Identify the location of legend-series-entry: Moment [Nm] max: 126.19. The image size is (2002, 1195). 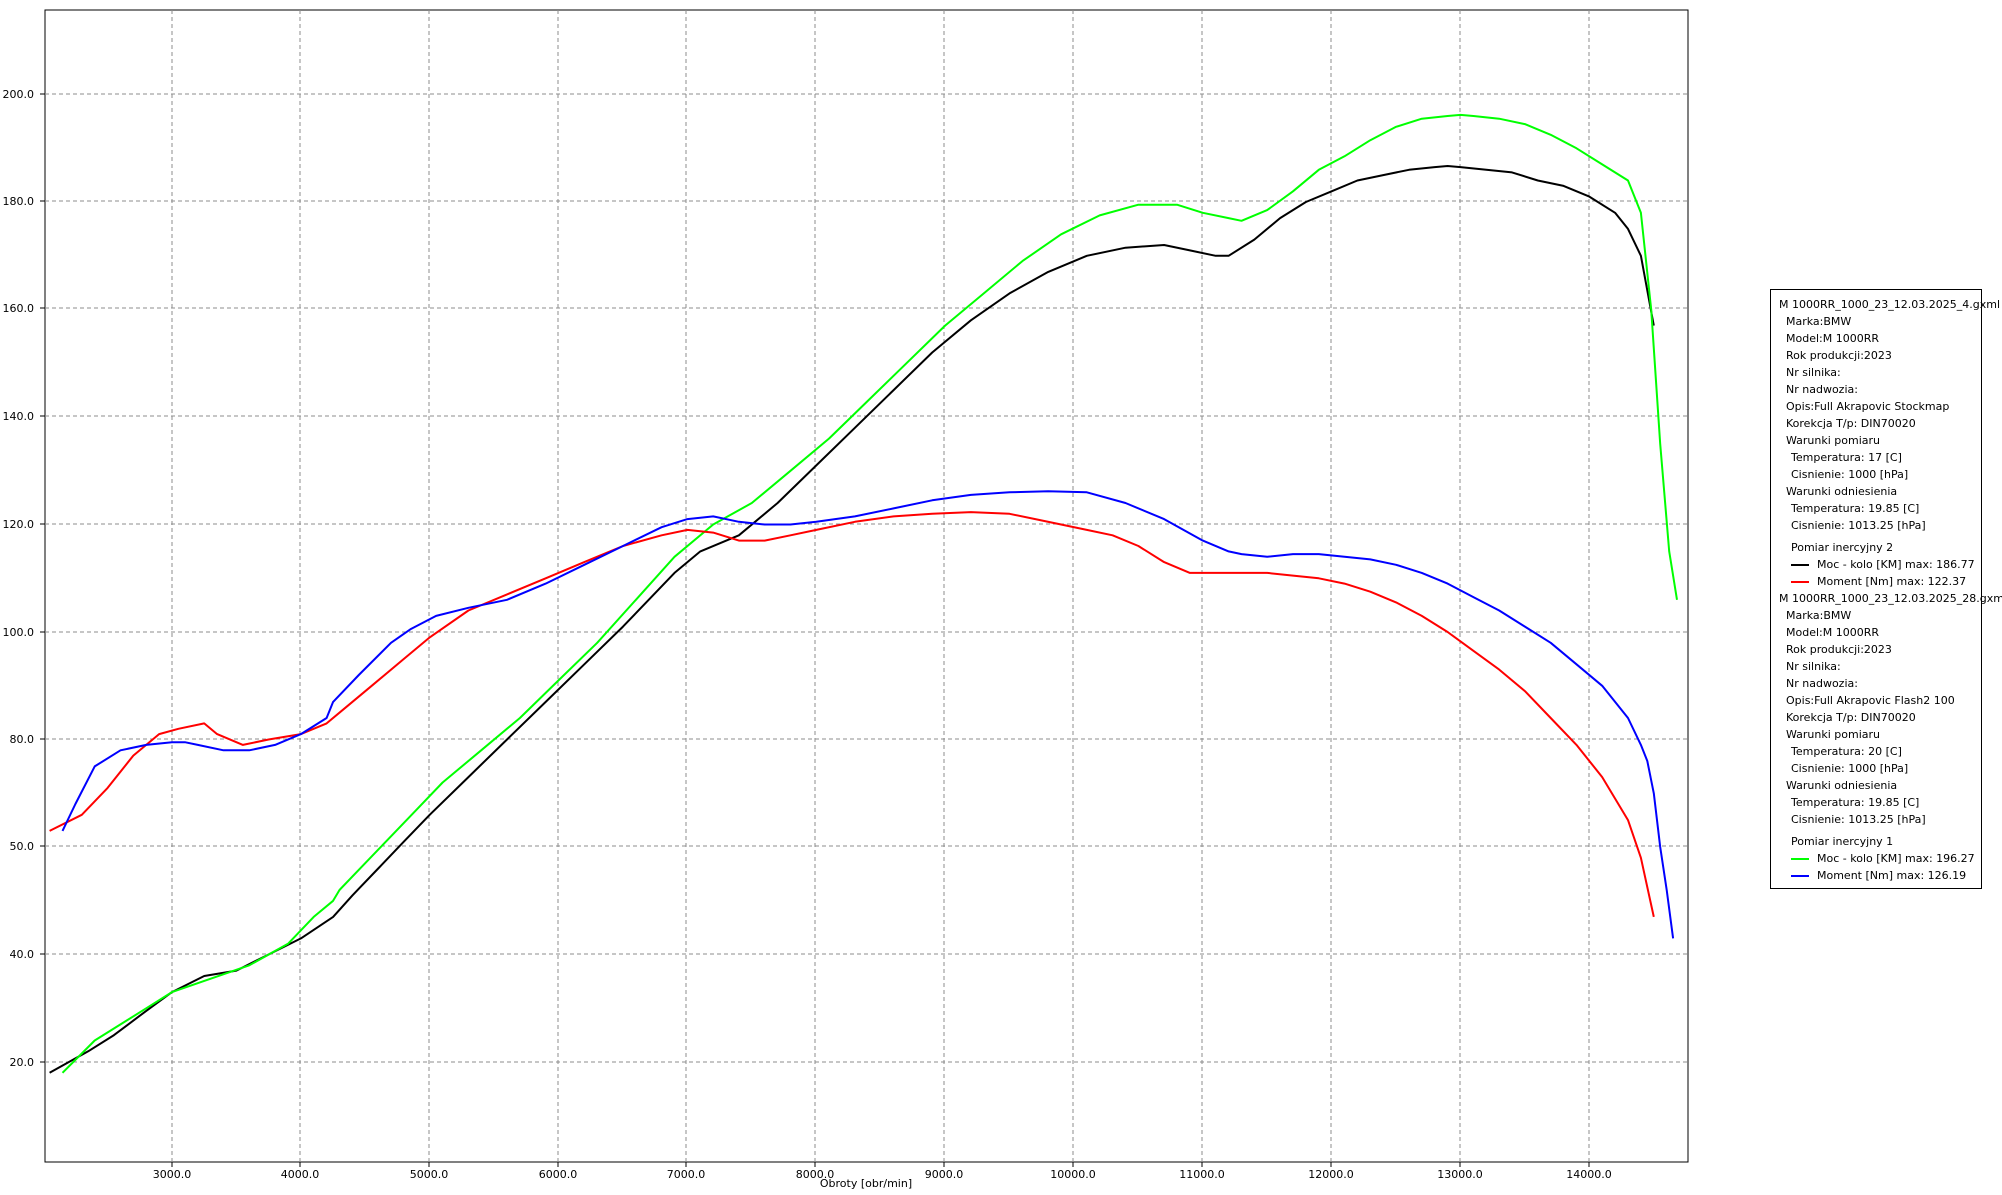
(1877, 875).